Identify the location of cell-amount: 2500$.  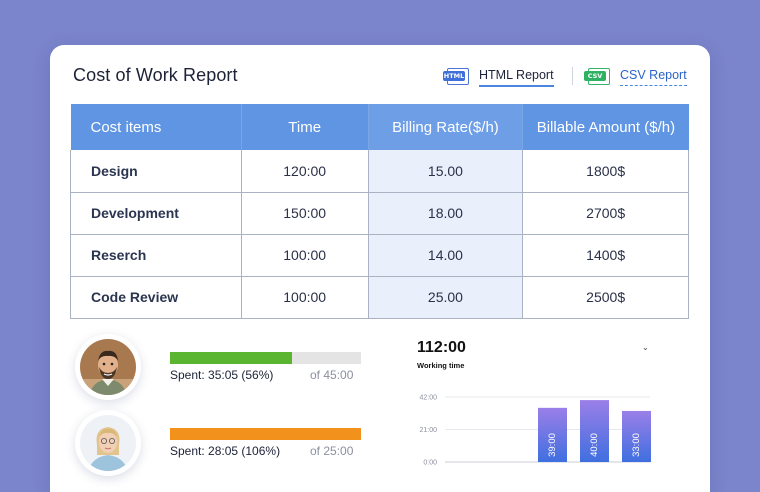
(605, 297).